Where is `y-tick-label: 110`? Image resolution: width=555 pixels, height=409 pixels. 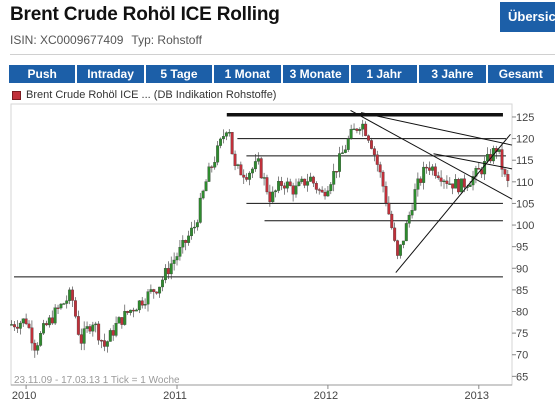 y-tick-label: 110 is located at coordinates (525, 183).